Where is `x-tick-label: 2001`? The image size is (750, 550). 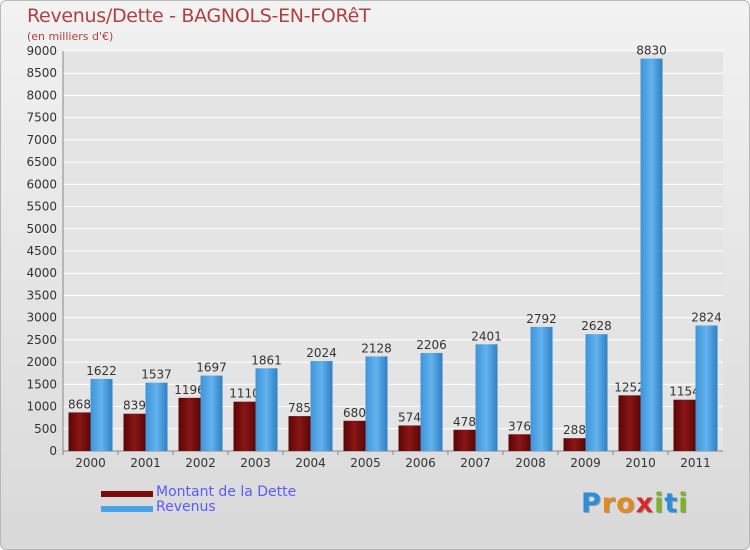 x-tick-label: 2001 is located at coordinates (145, 463).